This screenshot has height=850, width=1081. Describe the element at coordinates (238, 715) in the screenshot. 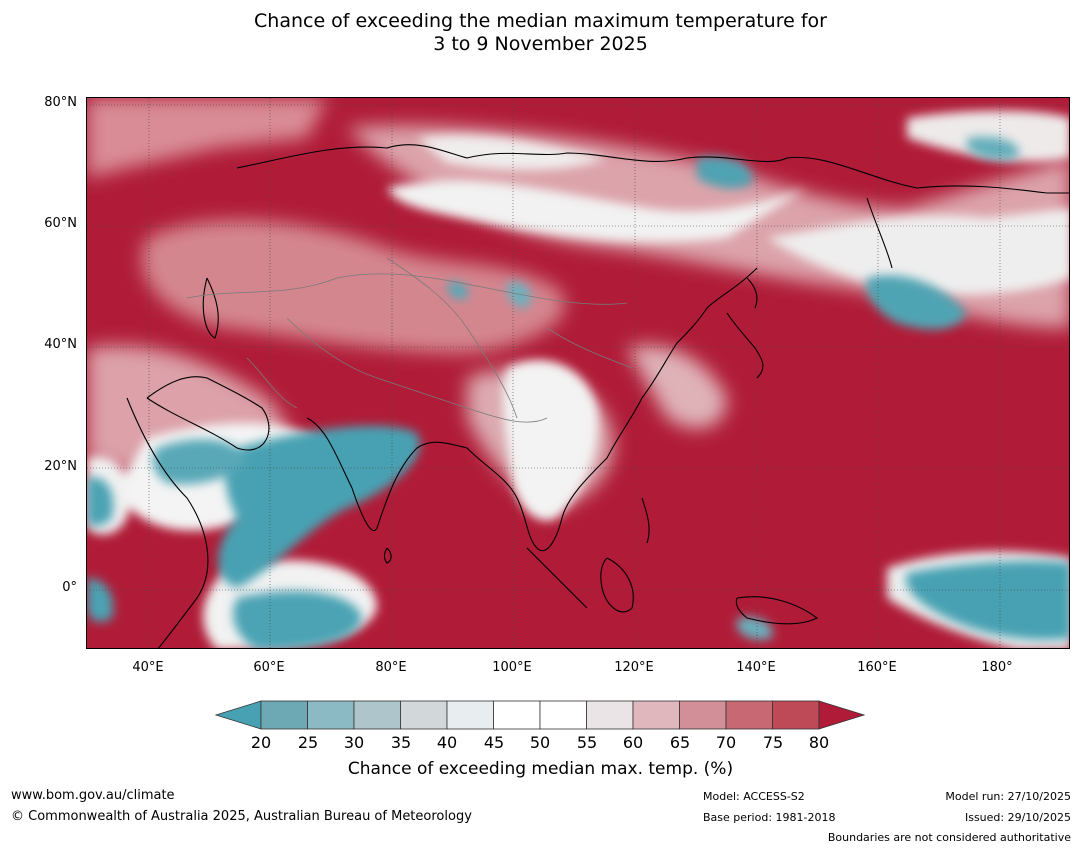

I see `colorbar-extend-low` at that location.